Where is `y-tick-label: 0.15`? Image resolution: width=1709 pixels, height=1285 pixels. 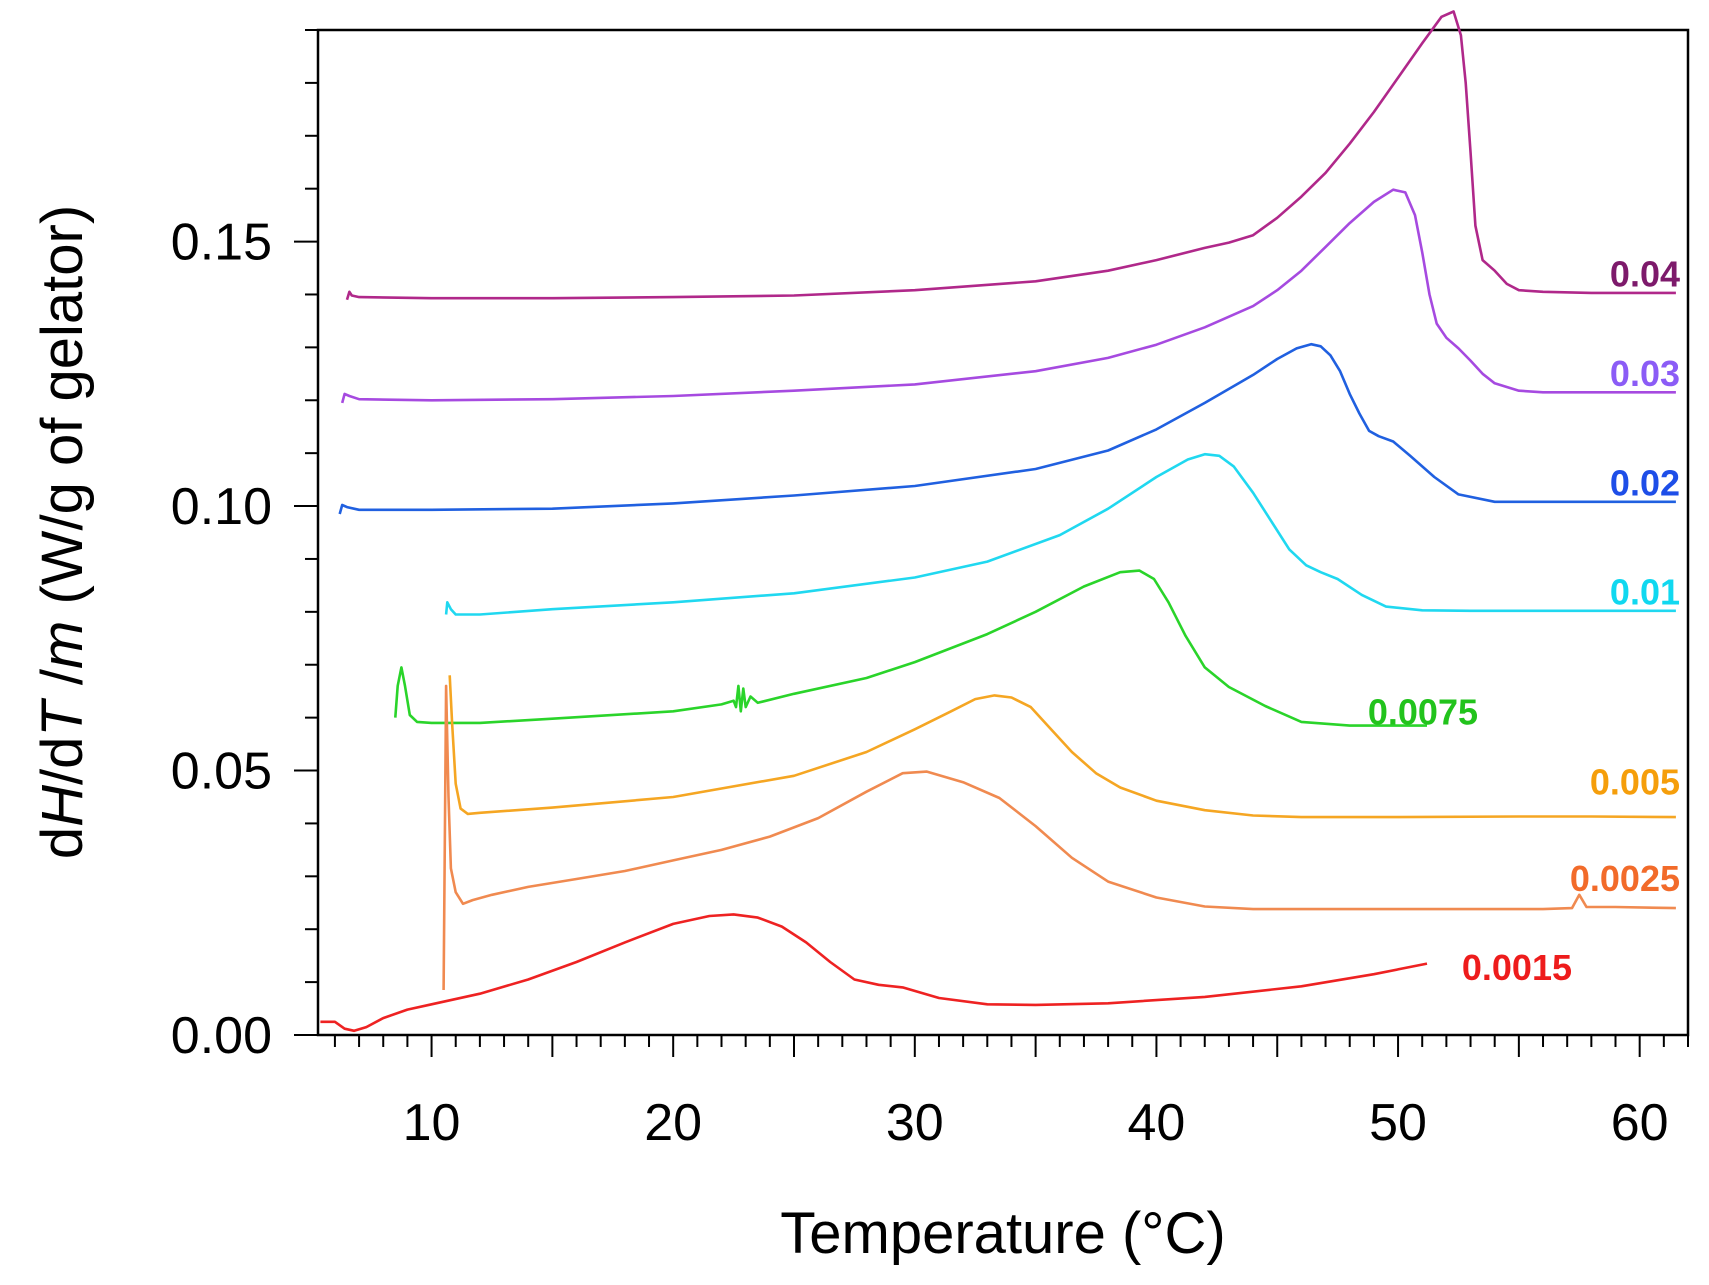
y-tick-label: 0.15 is located at coordinates (221, 243).